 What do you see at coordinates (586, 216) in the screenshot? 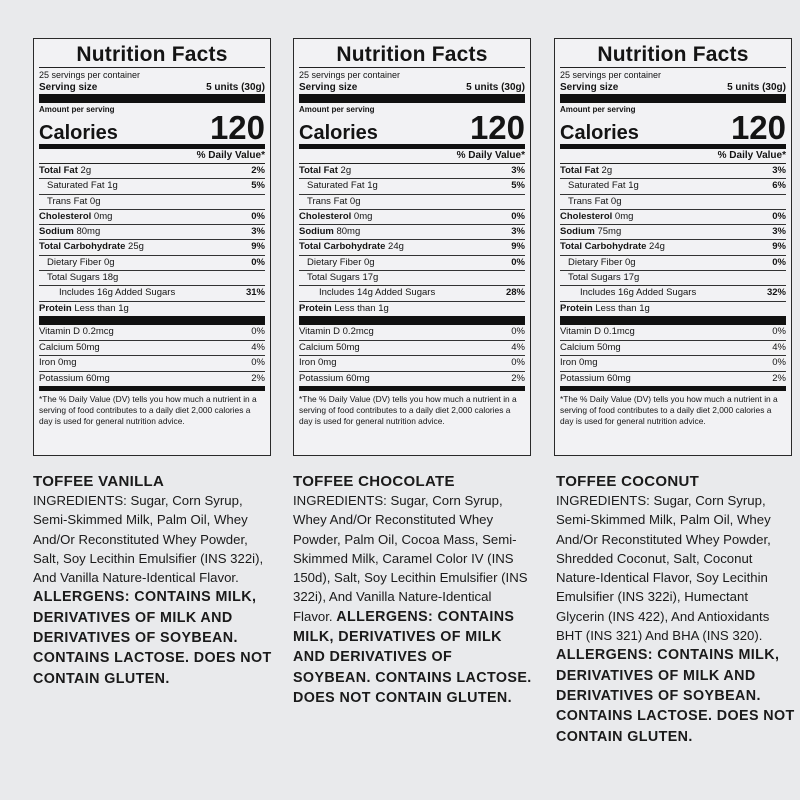
I see `nutrient-name: Cholesterol` at bounding box center [586, 216].